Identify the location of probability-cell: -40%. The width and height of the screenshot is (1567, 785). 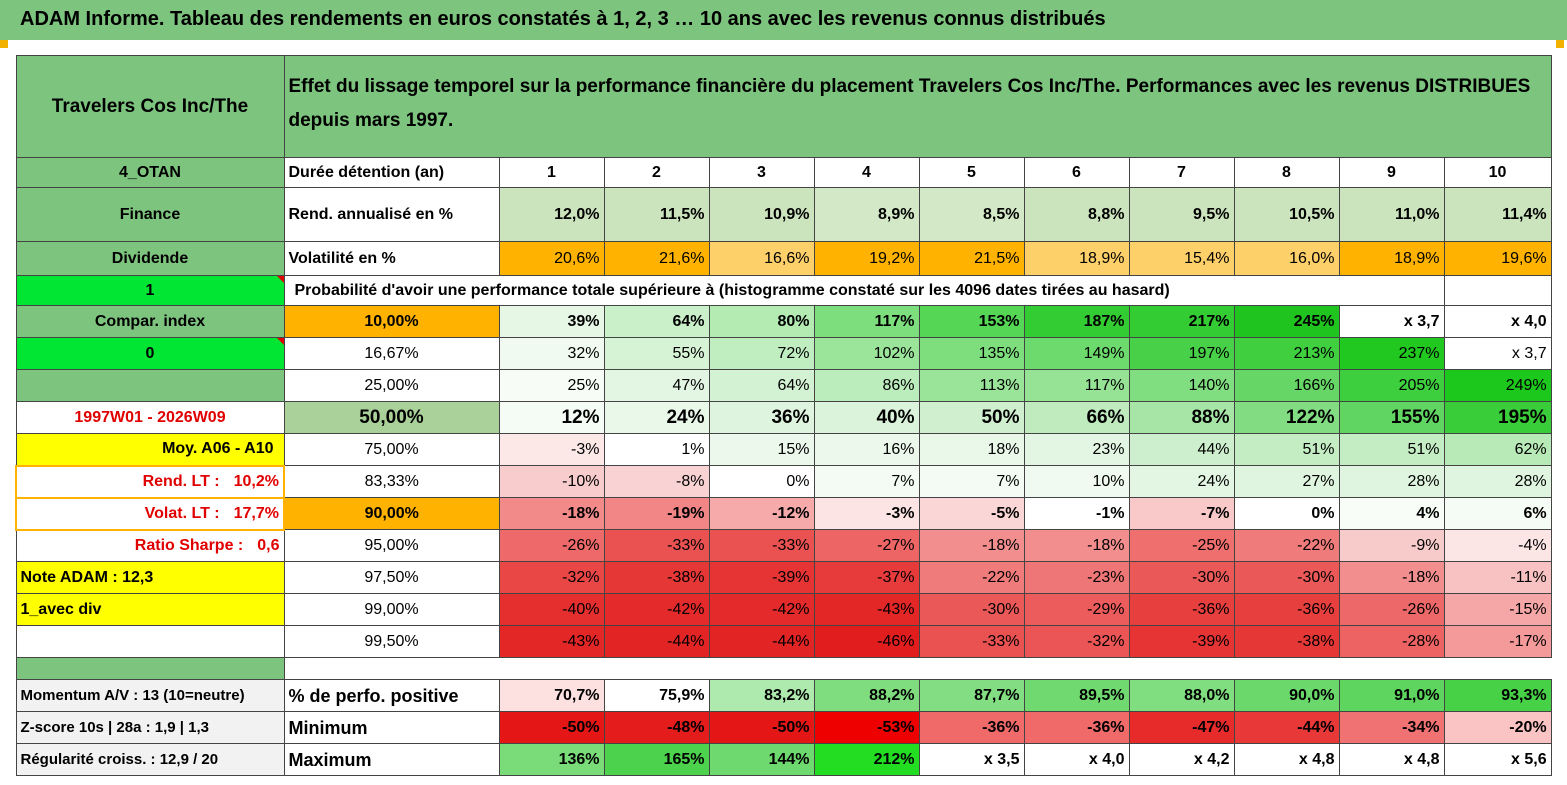
(551, 609).